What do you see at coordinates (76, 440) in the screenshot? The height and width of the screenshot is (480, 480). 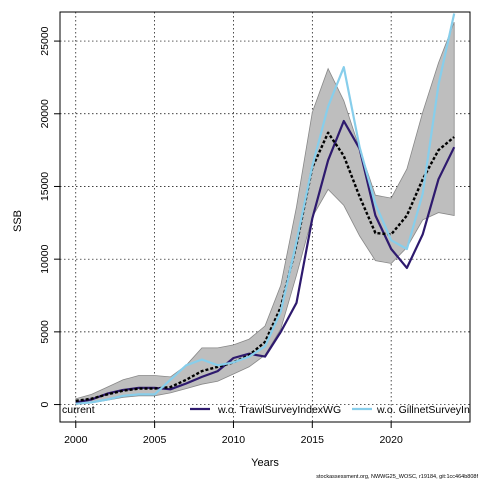 I see `x-tick-label: 2000` at bounding box center [76, 440].